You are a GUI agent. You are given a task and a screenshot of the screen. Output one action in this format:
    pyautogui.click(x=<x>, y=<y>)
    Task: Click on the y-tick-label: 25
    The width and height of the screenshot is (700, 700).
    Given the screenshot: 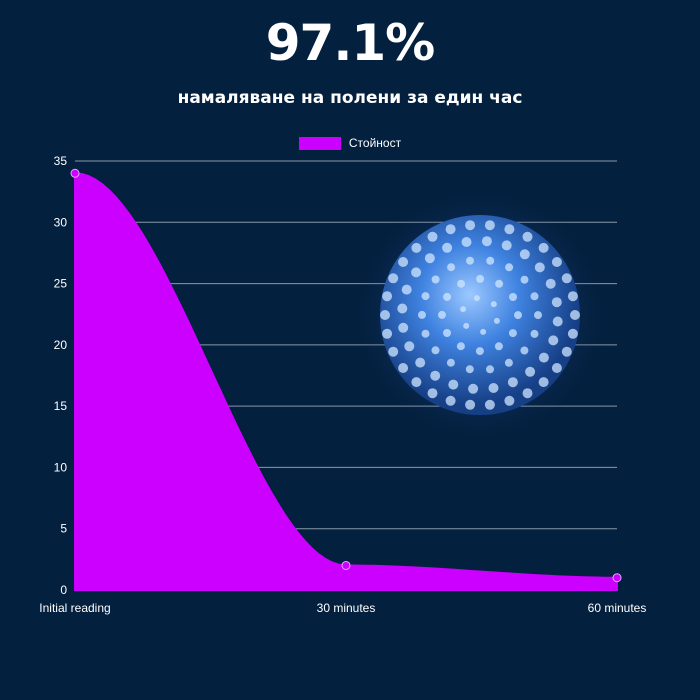 What is the action you would take?
    pyautogui.click(x=61, y=284)
    